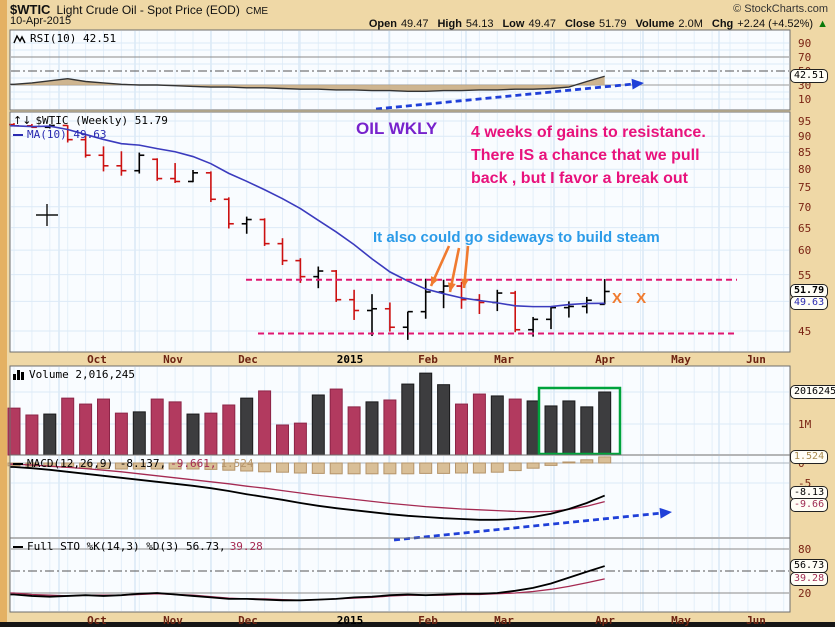 Image resolution: width=835 pixels, height=627 pixels. I want to click on macd-label-signal: -9.661,, so click(193, 463).